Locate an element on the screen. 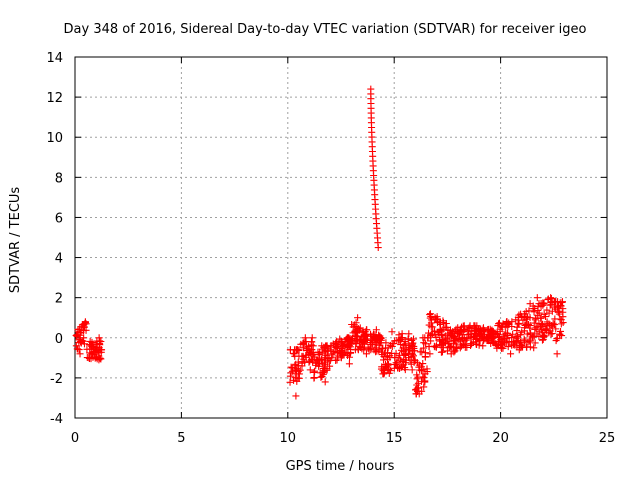 The width and height of the screenshot is (640, 480). y-tick-label: -2 is located at coordinates (56, 379).